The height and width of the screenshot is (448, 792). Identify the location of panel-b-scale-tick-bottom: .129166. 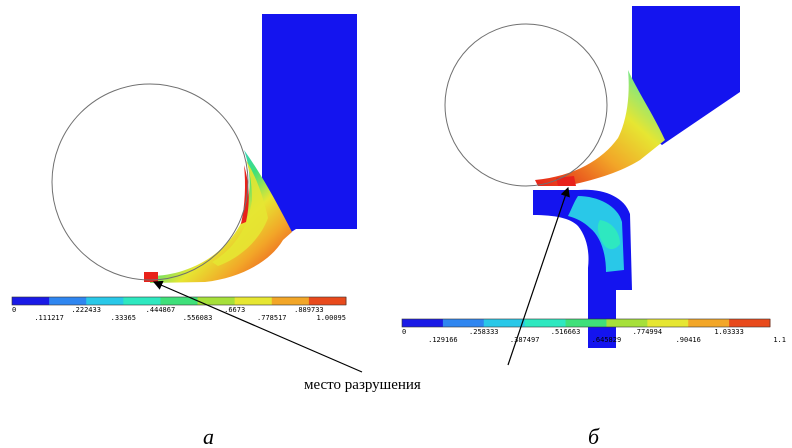
(443, 340).